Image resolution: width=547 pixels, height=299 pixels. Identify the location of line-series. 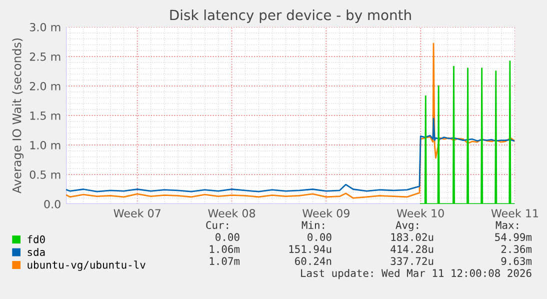
(467, 132).